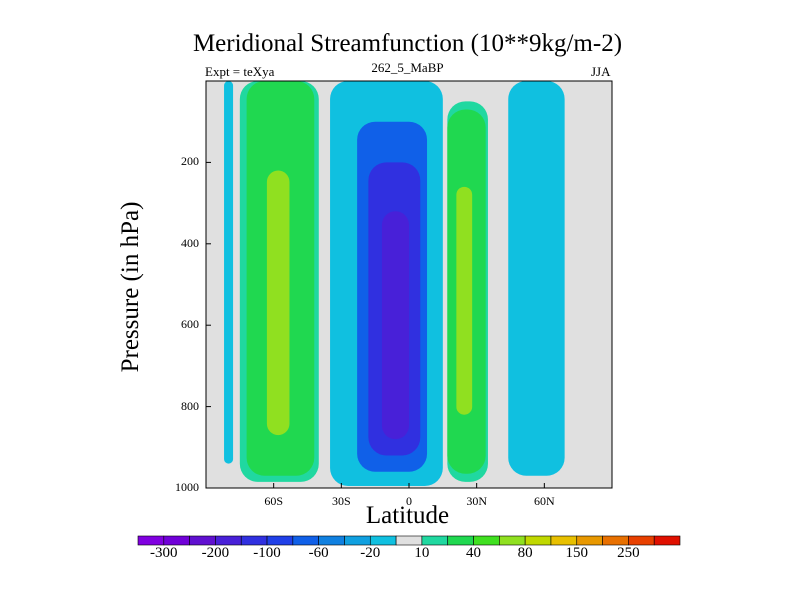 The image size is (800, 600). Describe the element at coordinates (409, 501) in the screenshot. I see `x-tick-label: 0` at that location.